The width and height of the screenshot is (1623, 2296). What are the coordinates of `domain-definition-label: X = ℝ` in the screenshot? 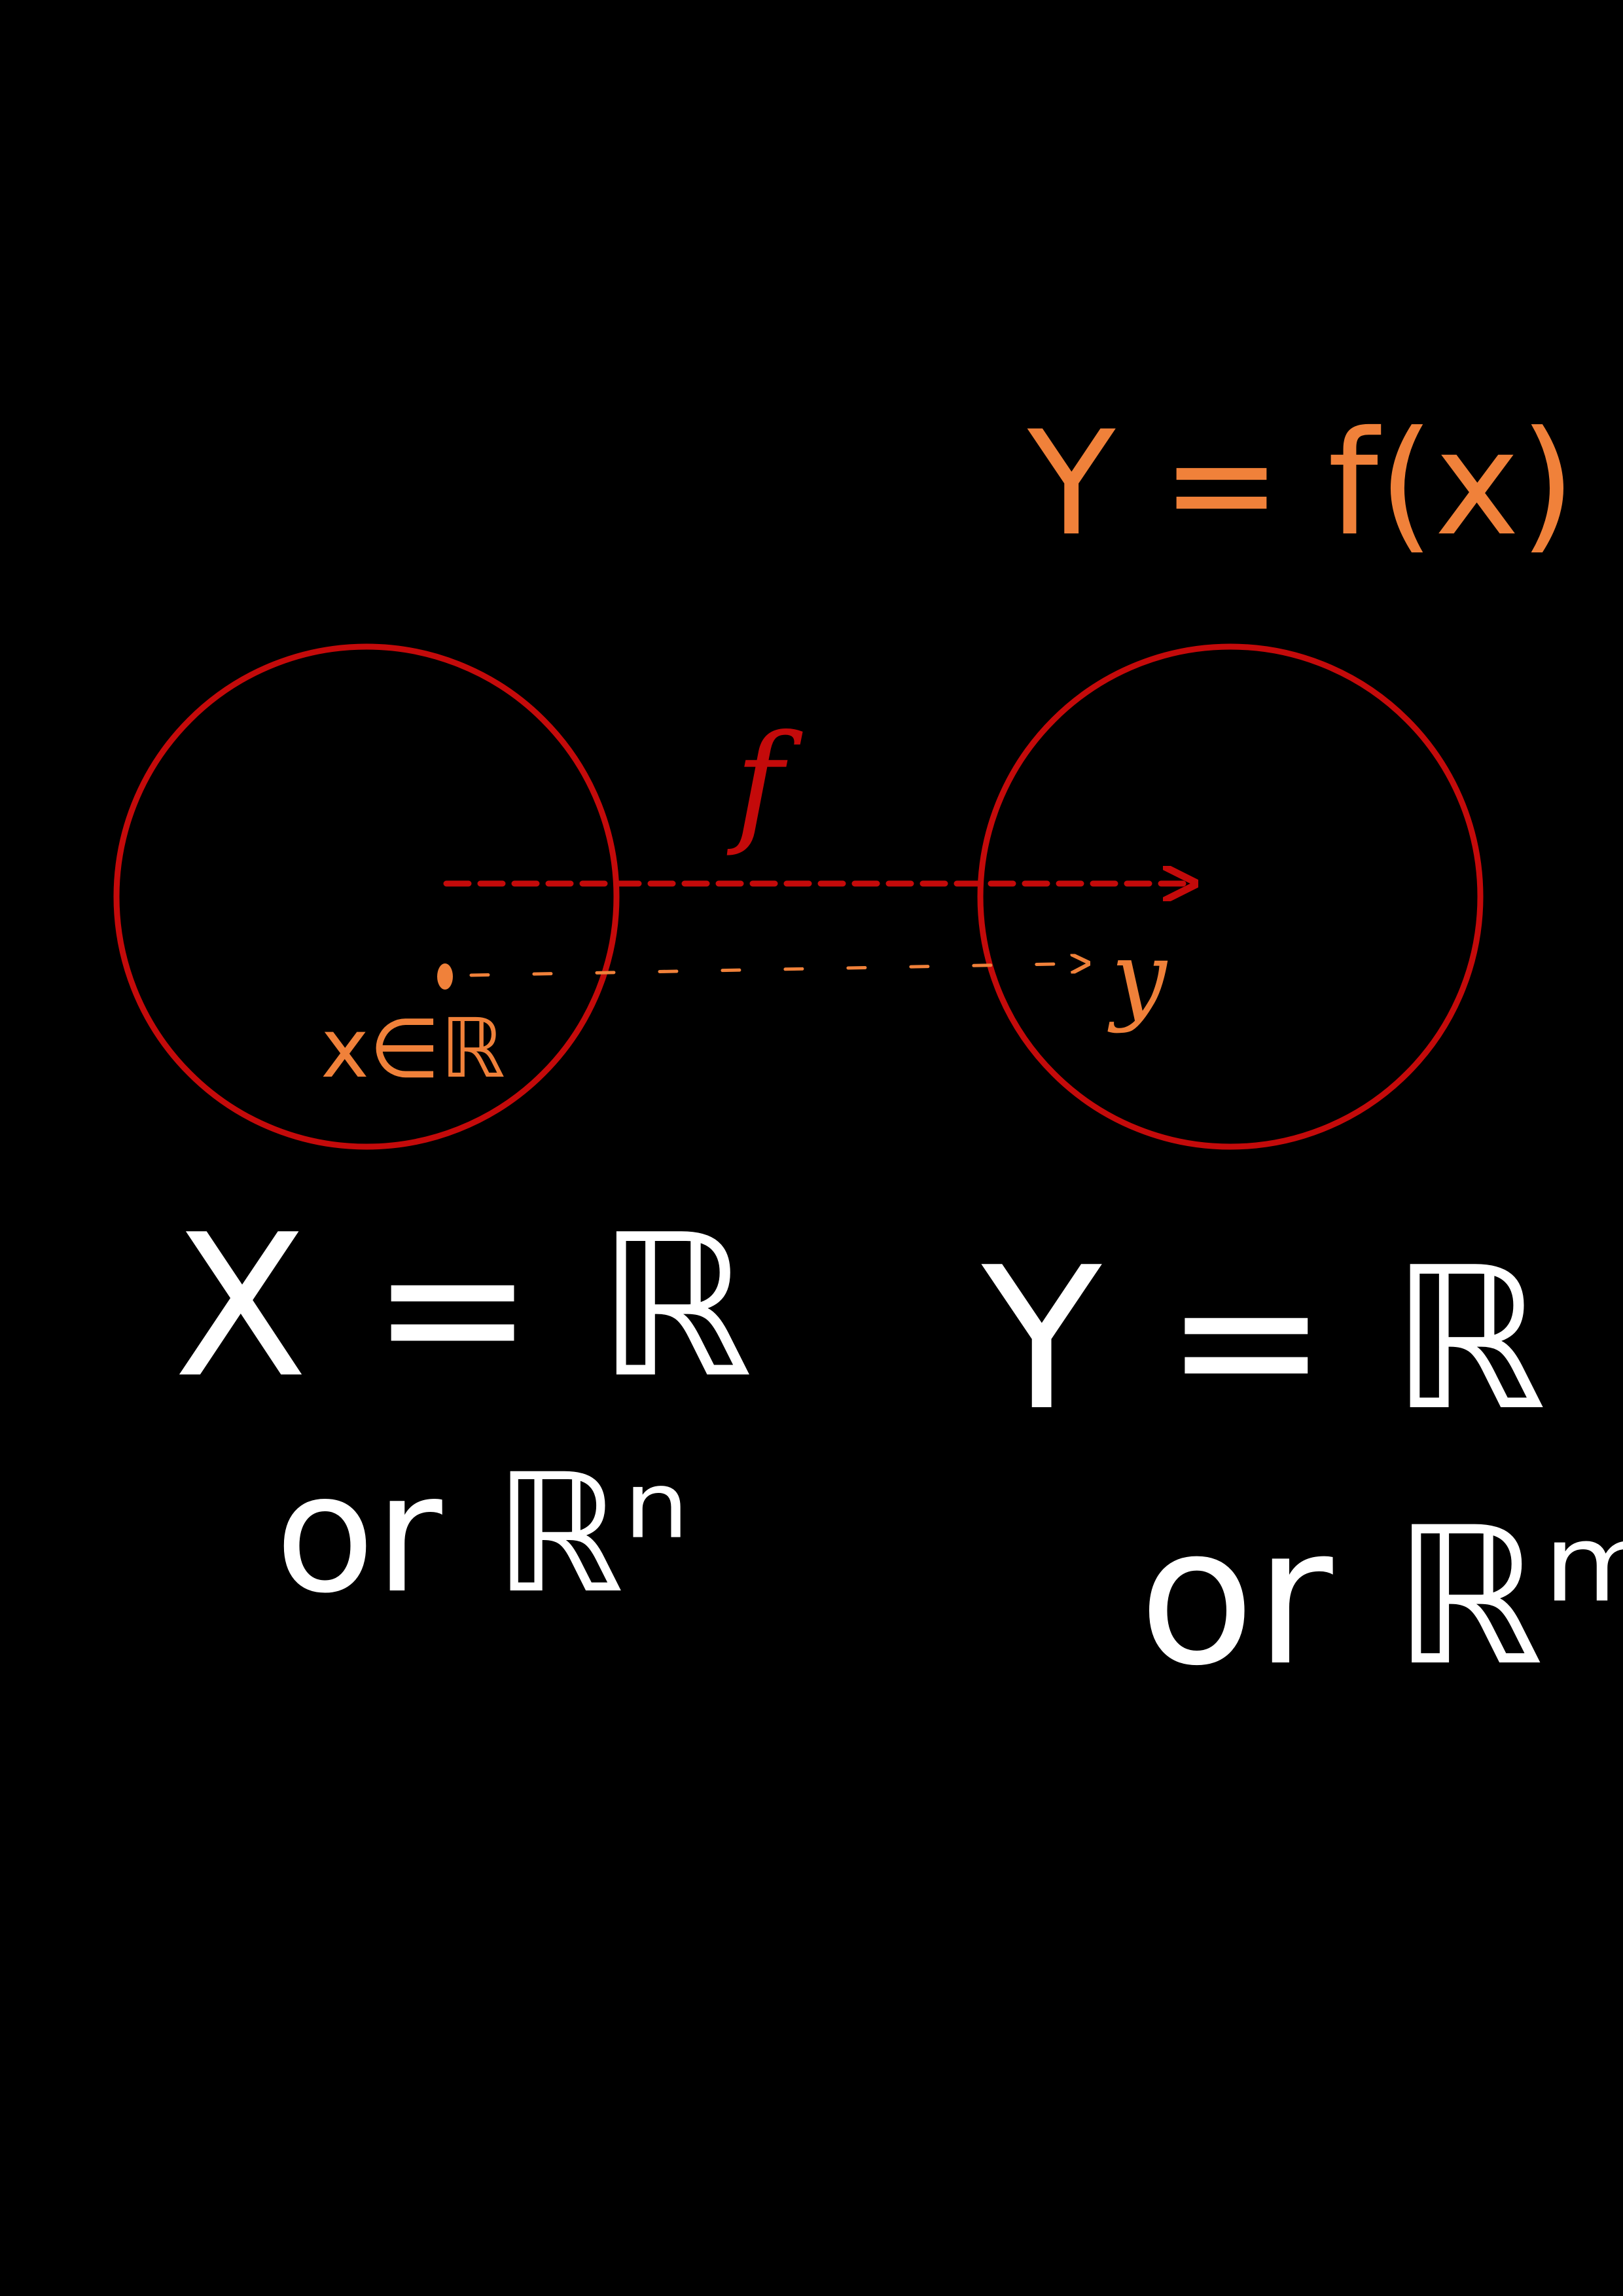 It's located at (463, 1307).